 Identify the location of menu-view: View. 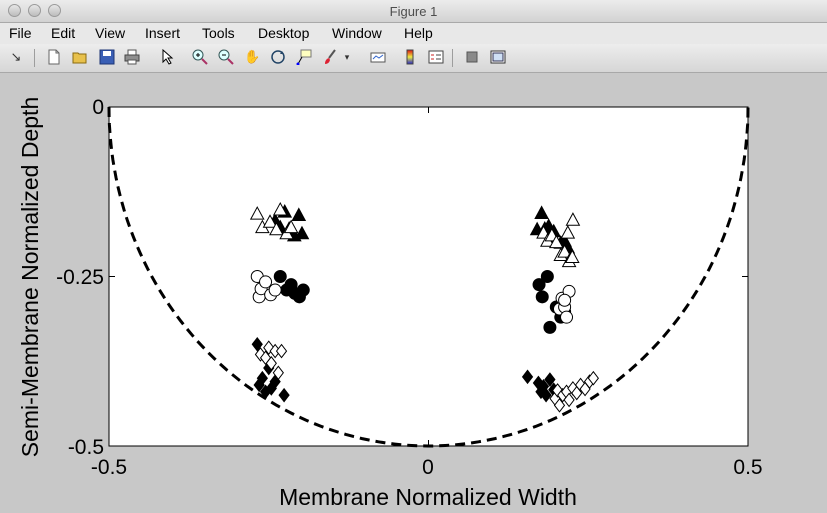
(110, 33).